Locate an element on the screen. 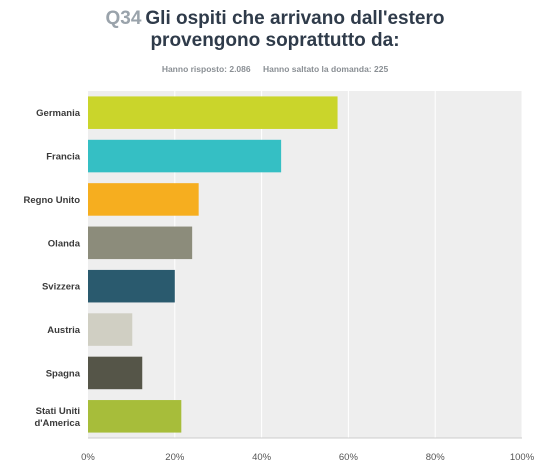 Image resolution: width=550 pixels, height=475 pixels. x-tick-label: 80% is located at coordinates (436, 457).